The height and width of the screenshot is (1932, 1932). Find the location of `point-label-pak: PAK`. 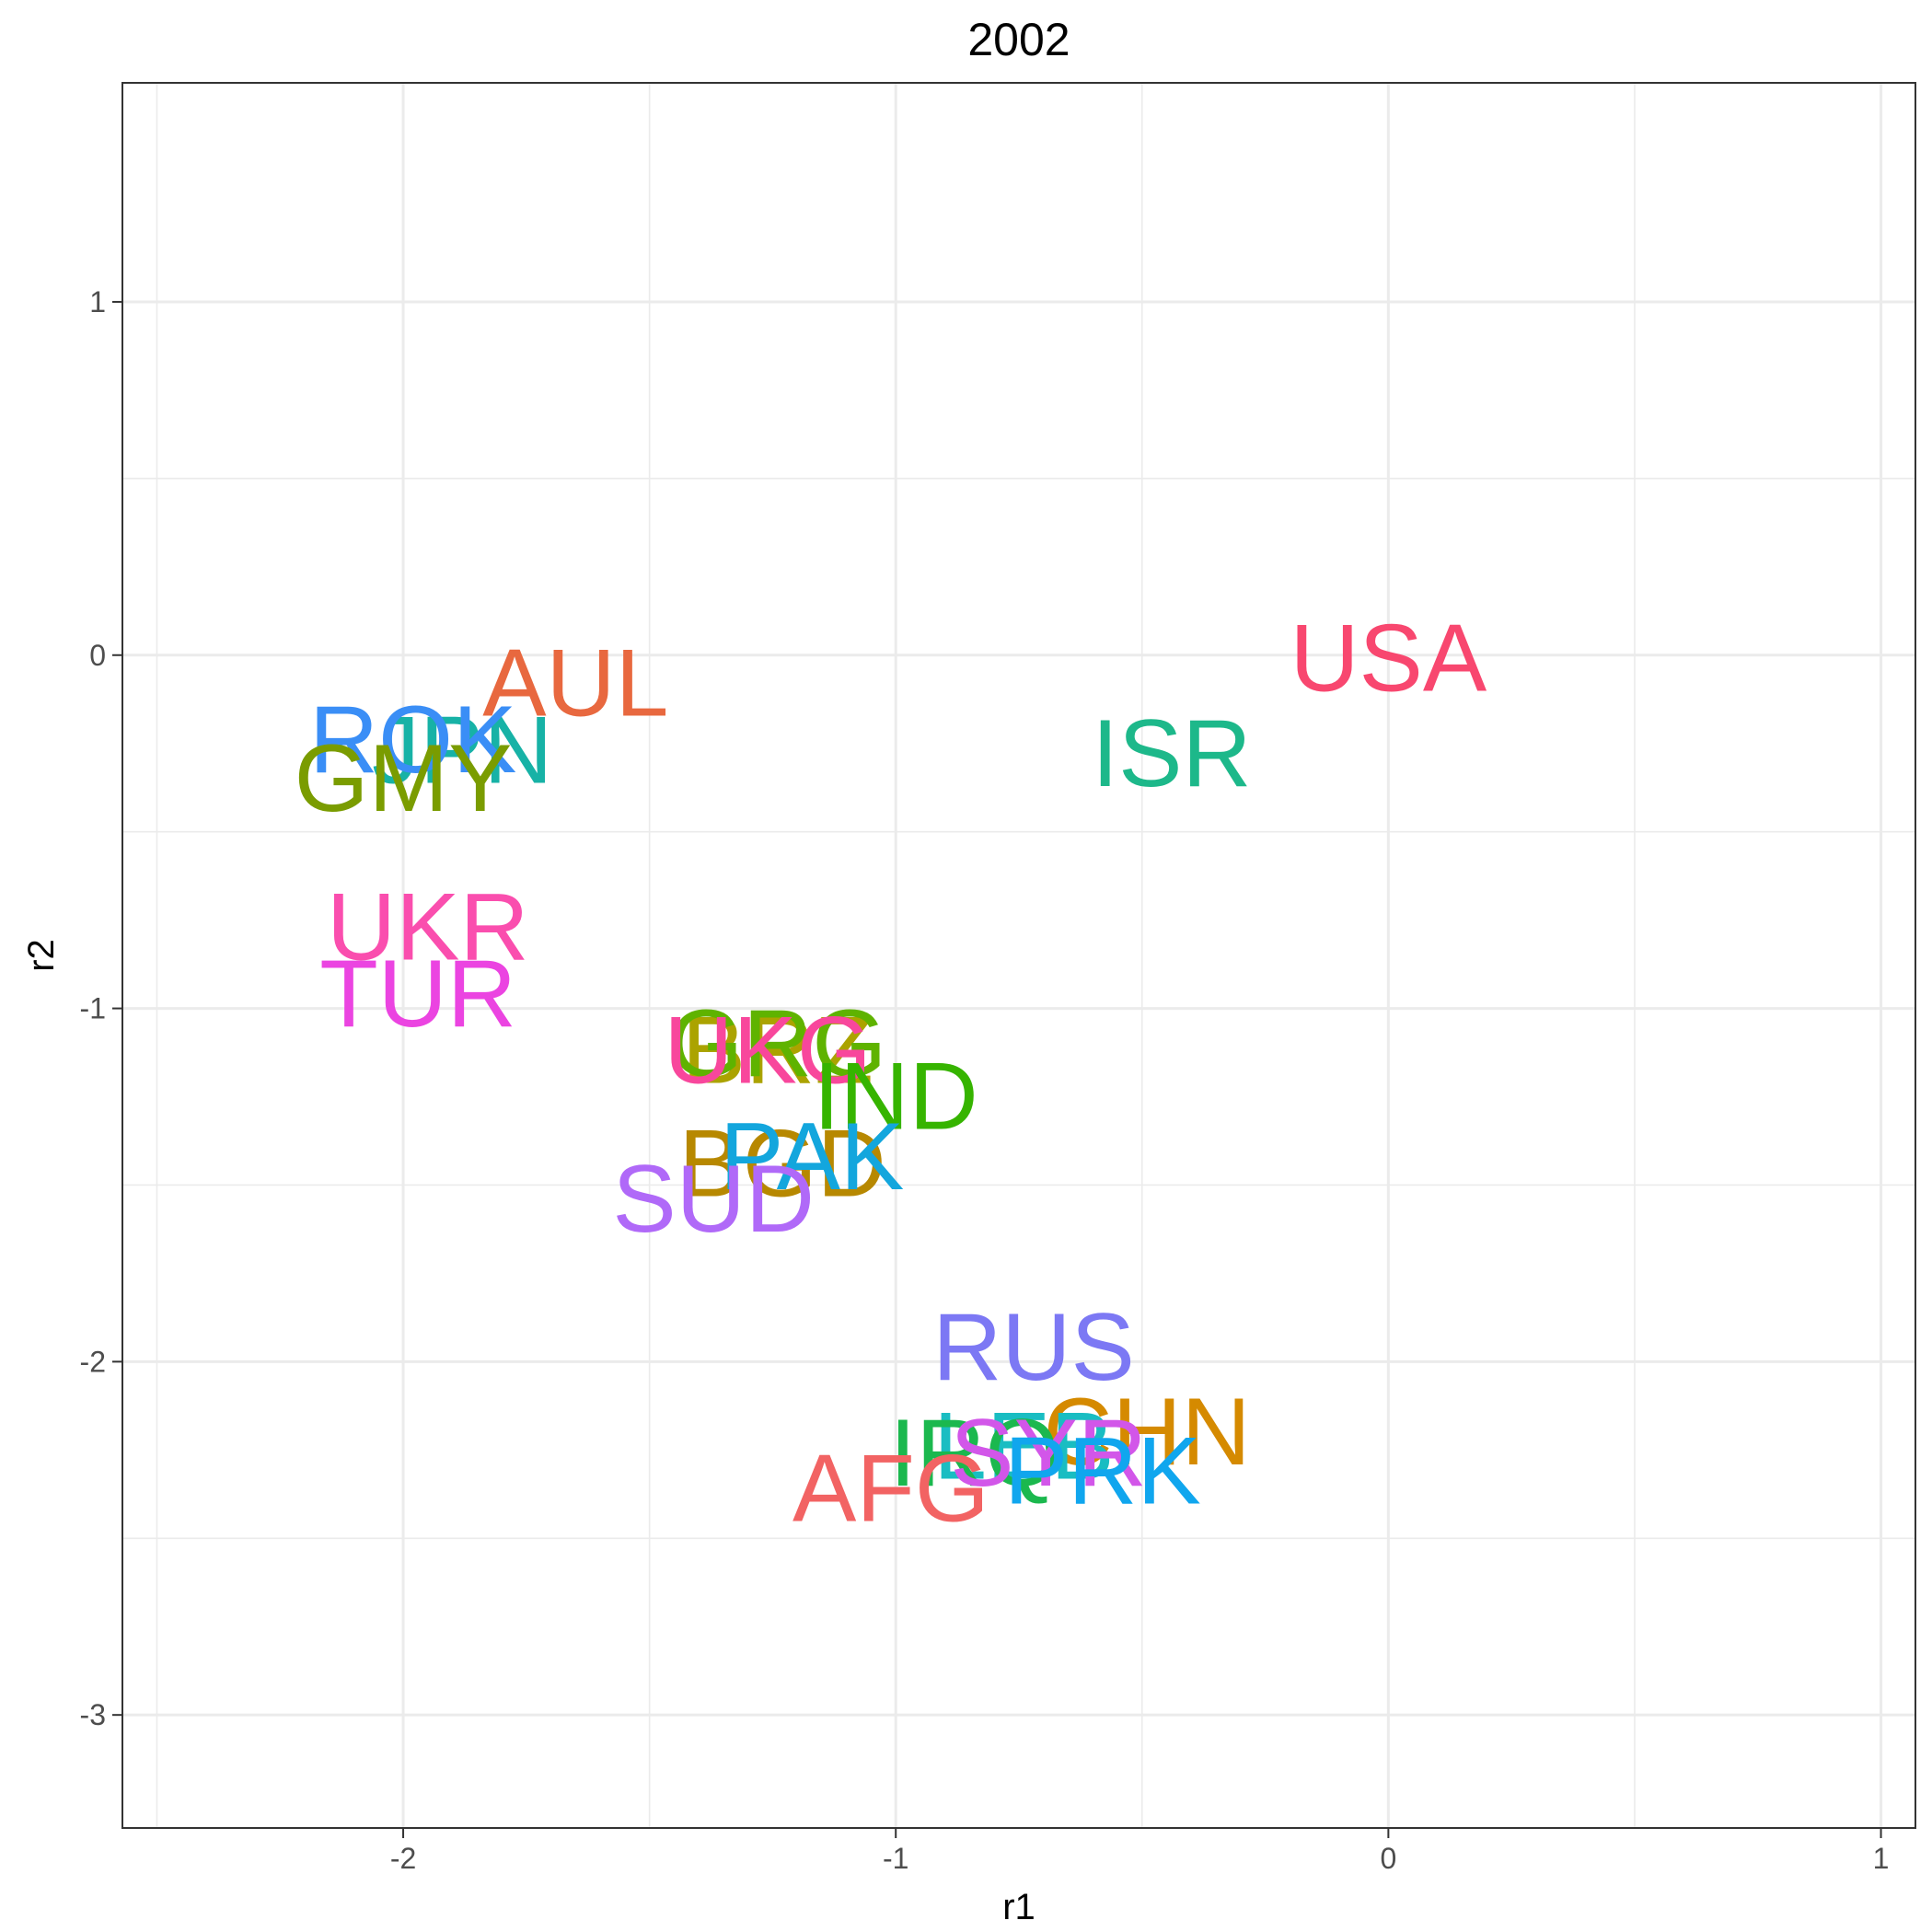

point-label-pak: PAK is located at coordinates (812, 1157).